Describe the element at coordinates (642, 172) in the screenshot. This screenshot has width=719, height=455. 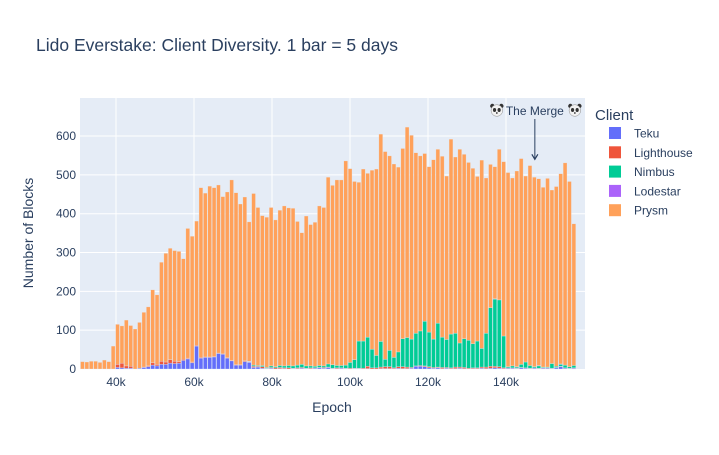
I see `legend-item-nimbus: Nimbus` at that location.